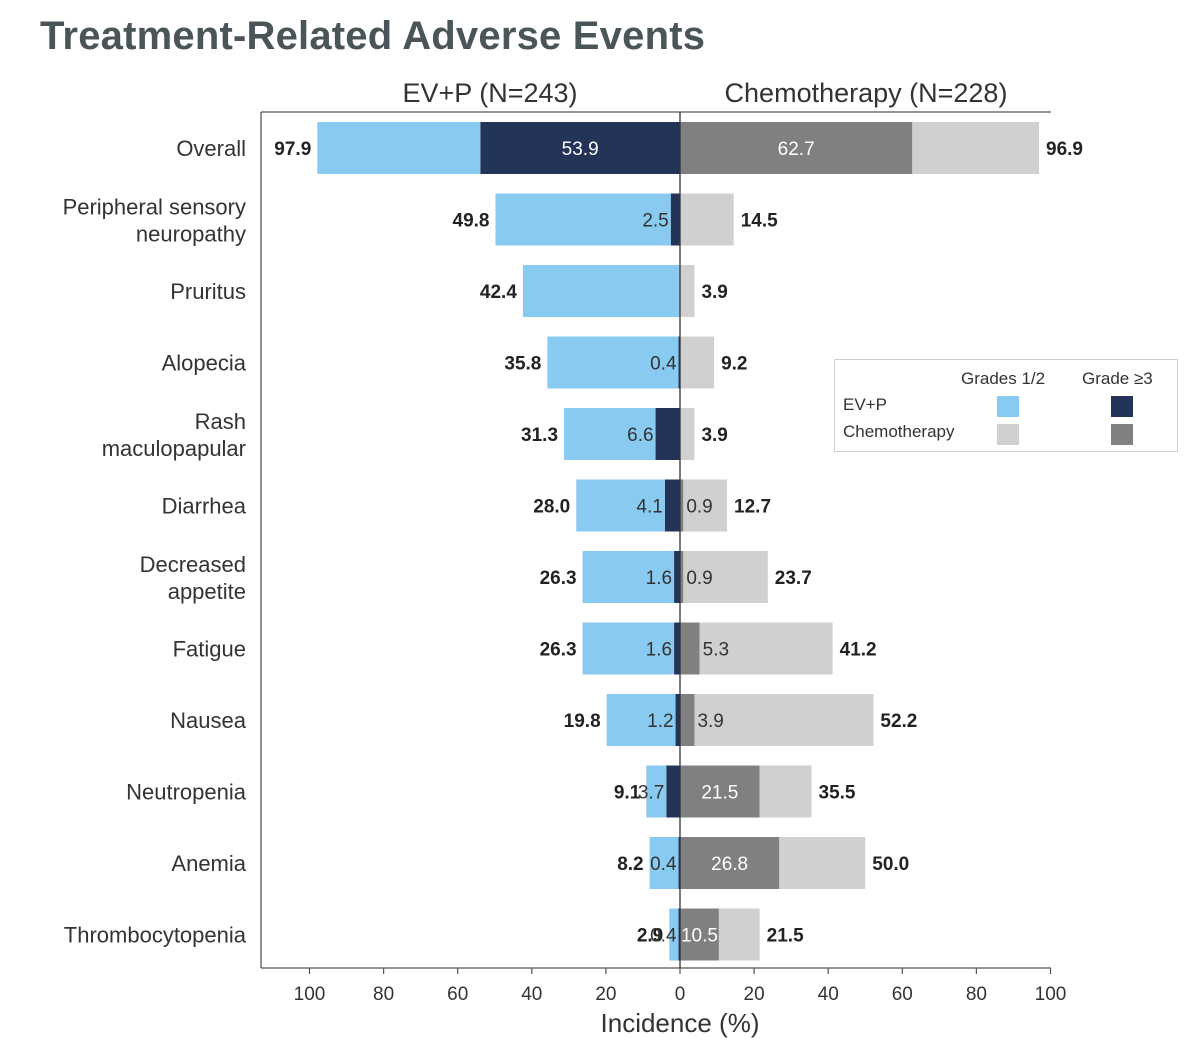  I want to click on label-chemo-total-pruritus: 3.9, so click(714, 292).